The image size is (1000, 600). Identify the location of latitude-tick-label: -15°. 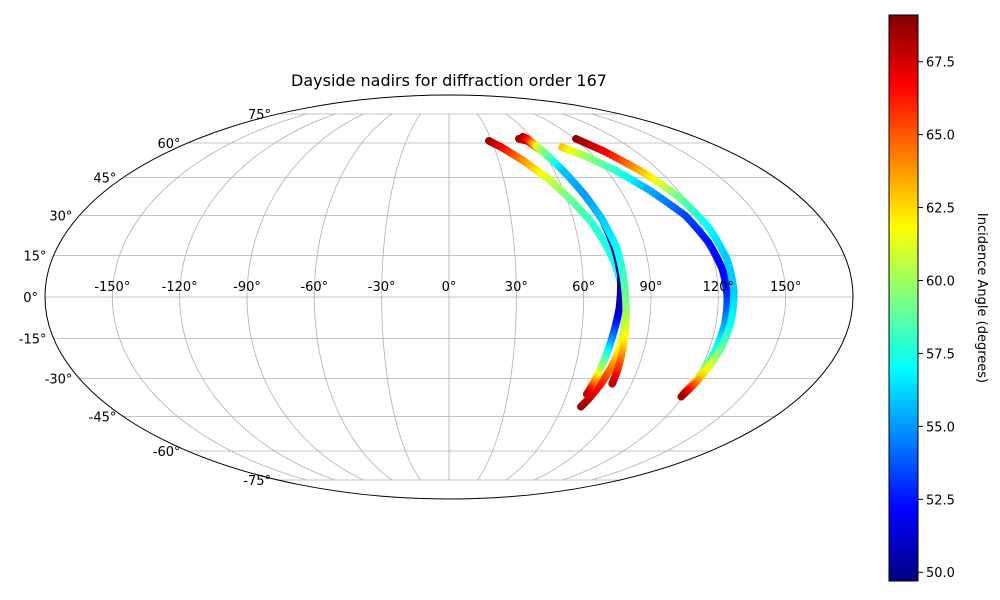
(33, 339).